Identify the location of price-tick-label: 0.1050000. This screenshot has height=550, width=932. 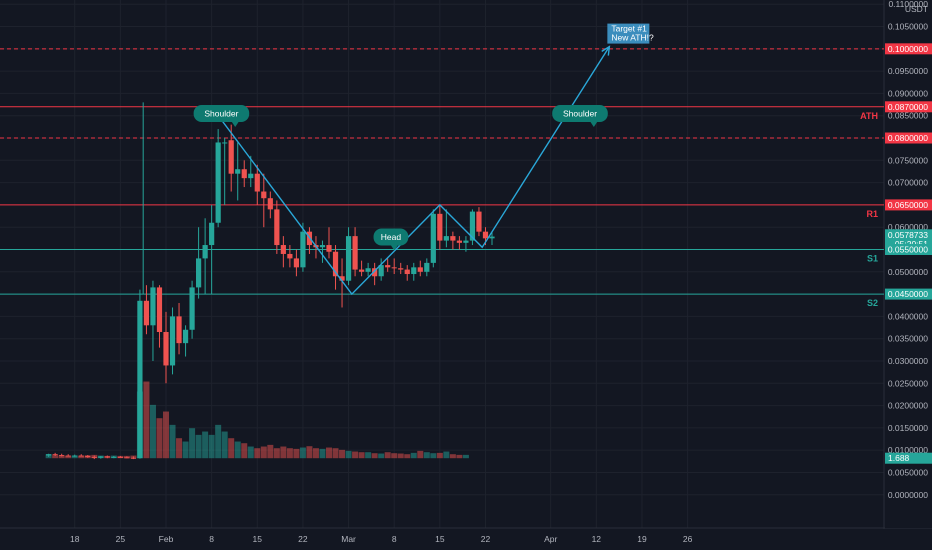
(908, 27).